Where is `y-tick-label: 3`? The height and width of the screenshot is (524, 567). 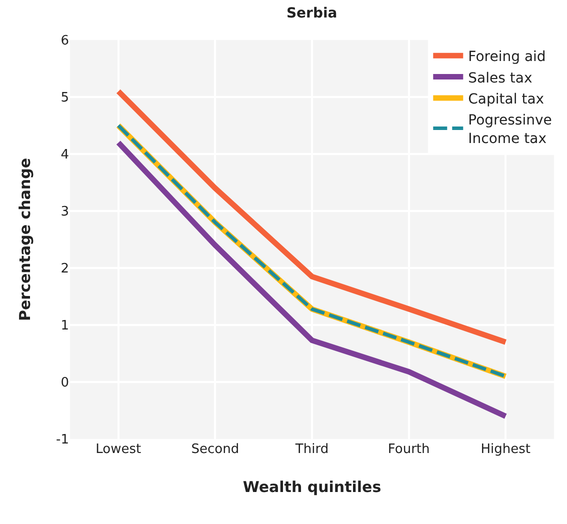
y-tick-label: 3 is located at coordinates (64, 212).